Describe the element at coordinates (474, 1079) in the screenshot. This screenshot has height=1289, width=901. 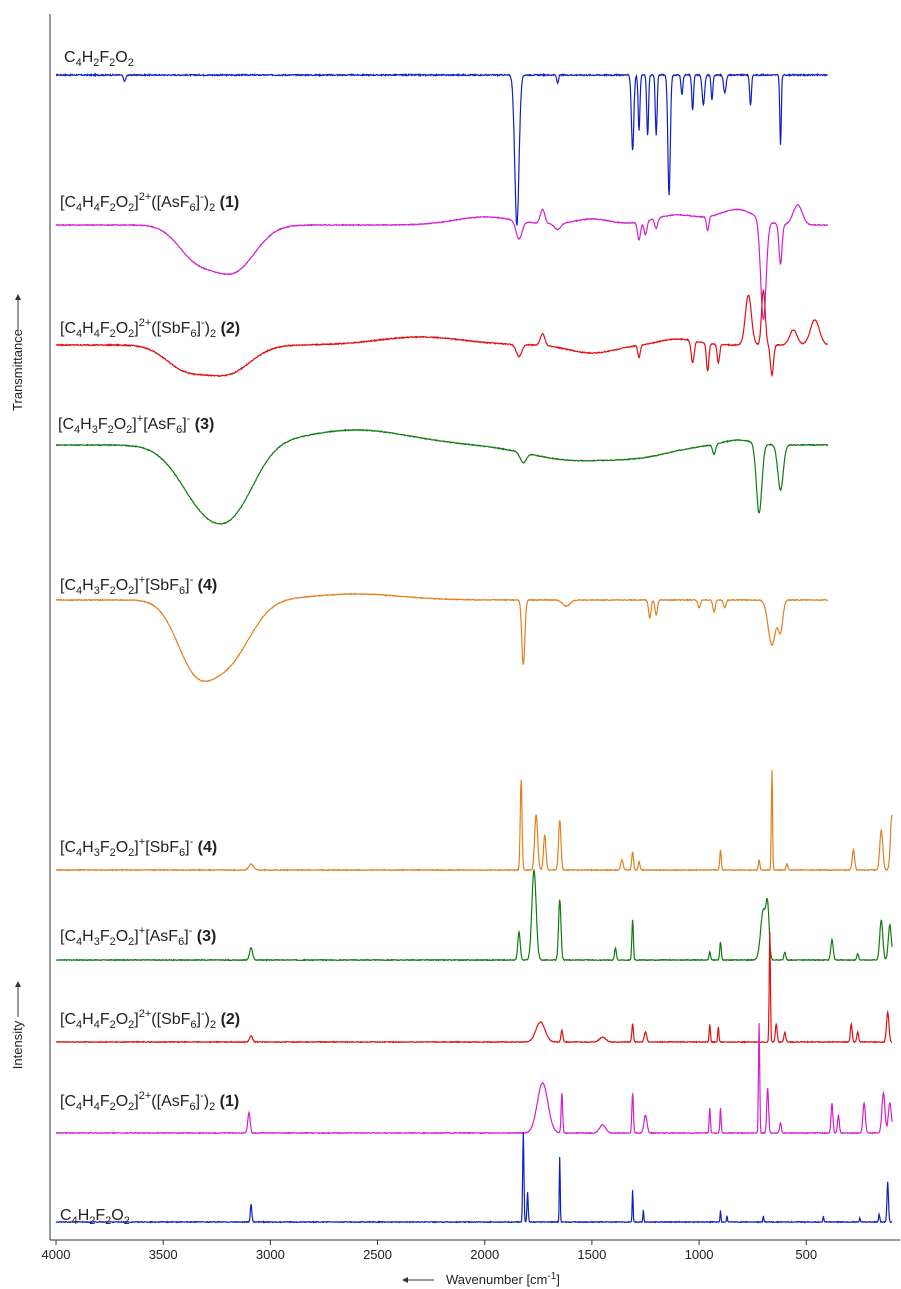
I see `raman-trace-r1` at that location.